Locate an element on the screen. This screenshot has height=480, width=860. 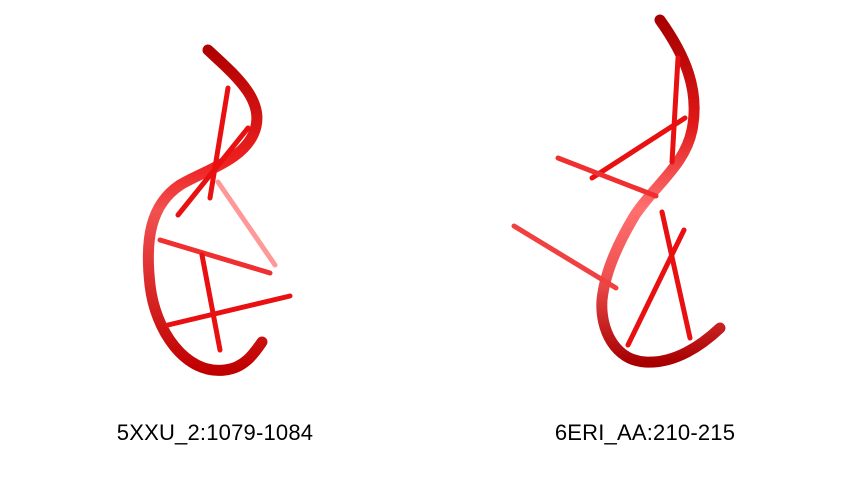
rna-structure-image-left is located at coordinates (217, 210).